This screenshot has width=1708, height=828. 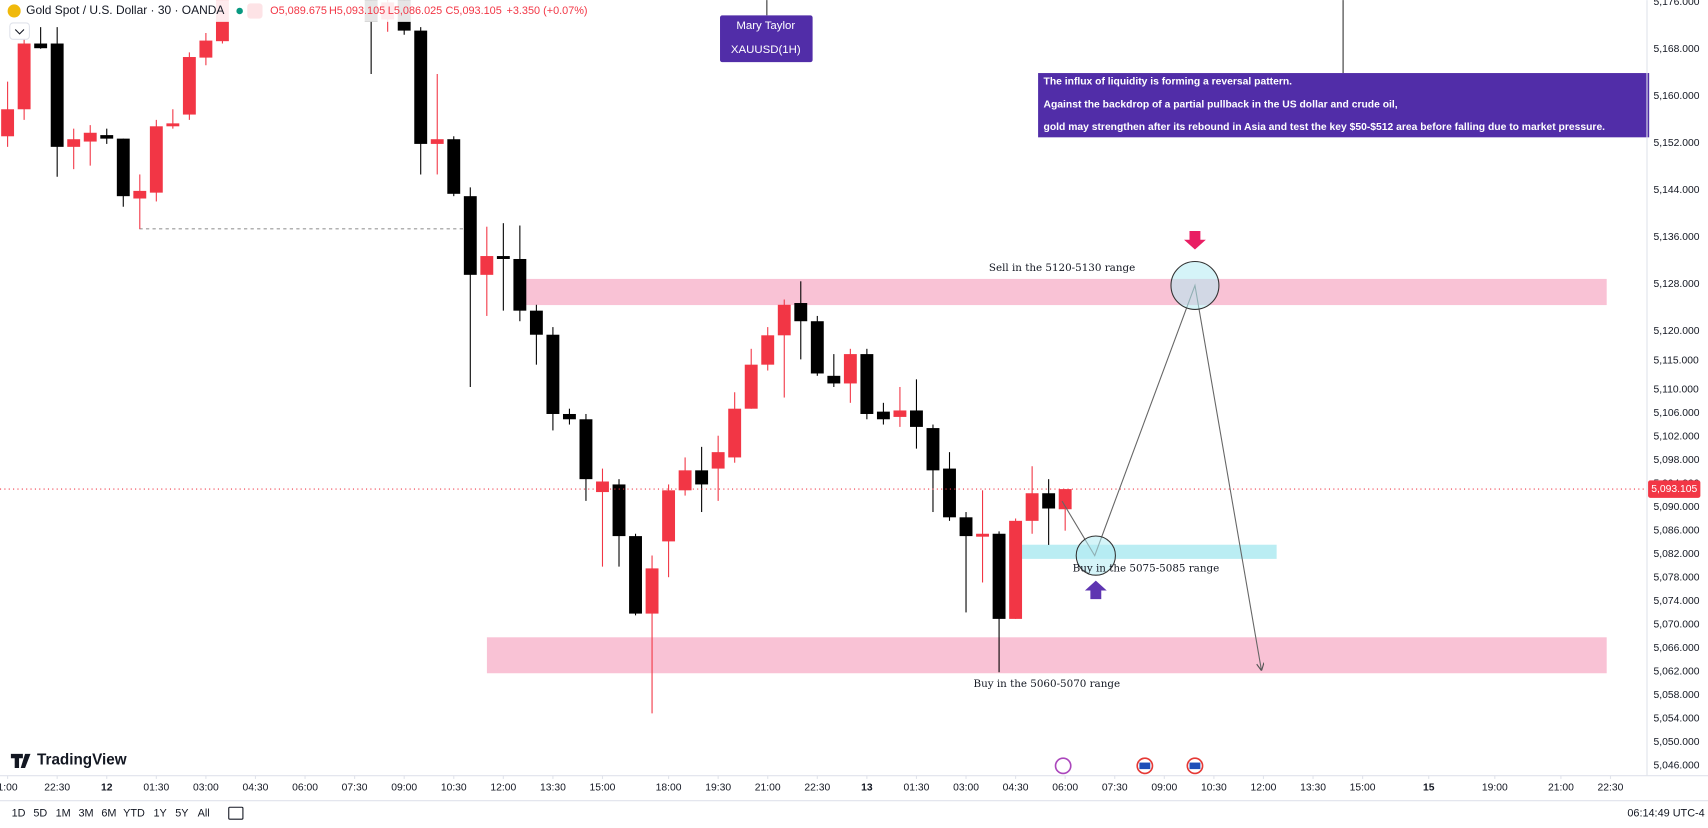 What do you see at coordinates (1677, 413) in the screenshot?
I see `y-tick-label: 5,106.000` at bounding box center [1677, 413].